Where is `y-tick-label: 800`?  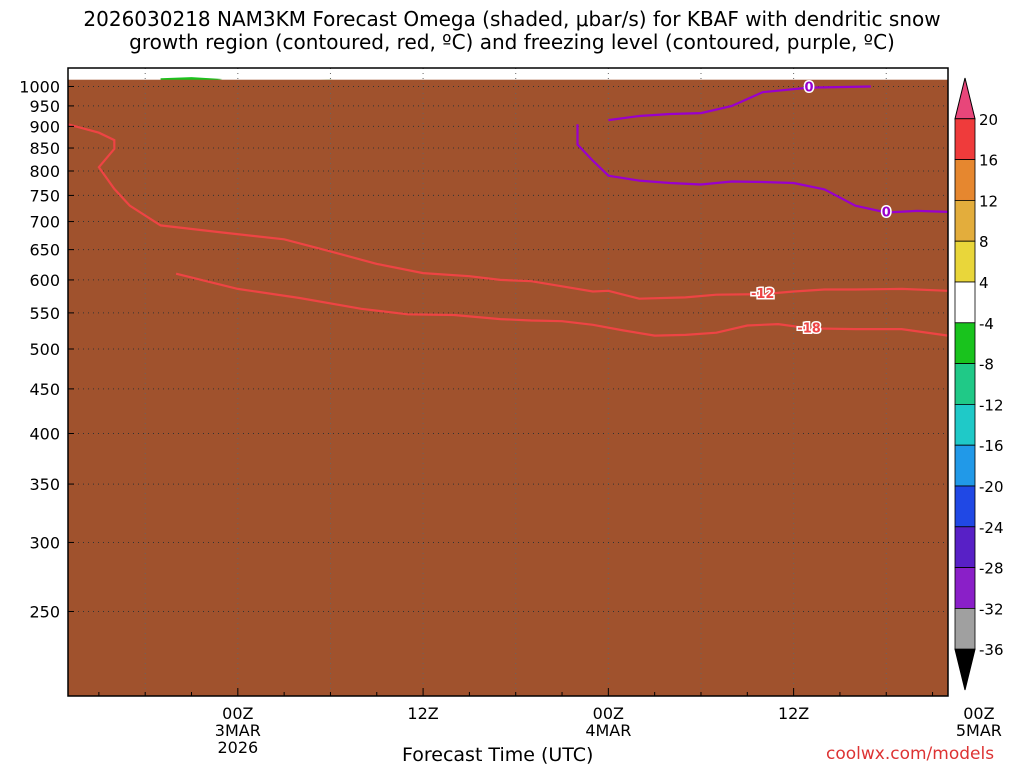
y-tick-label: 800 is located at coordinates (44, 171).